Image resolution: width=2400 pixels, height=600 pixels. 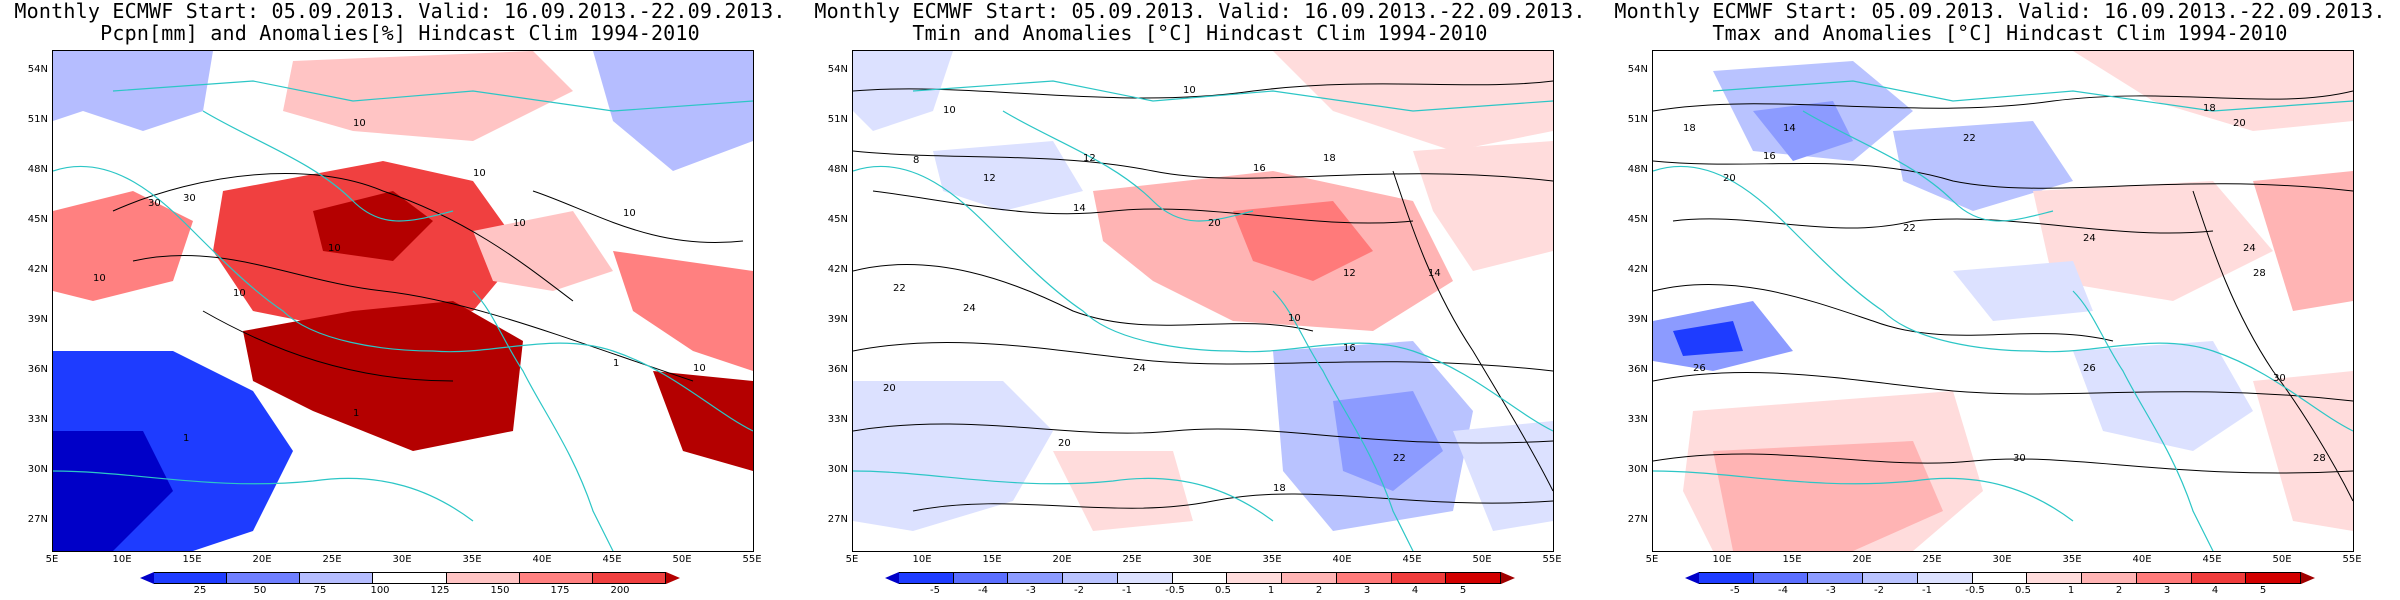 I want to click on colorbar-tick-label: -4, so click(x=983, y=590).